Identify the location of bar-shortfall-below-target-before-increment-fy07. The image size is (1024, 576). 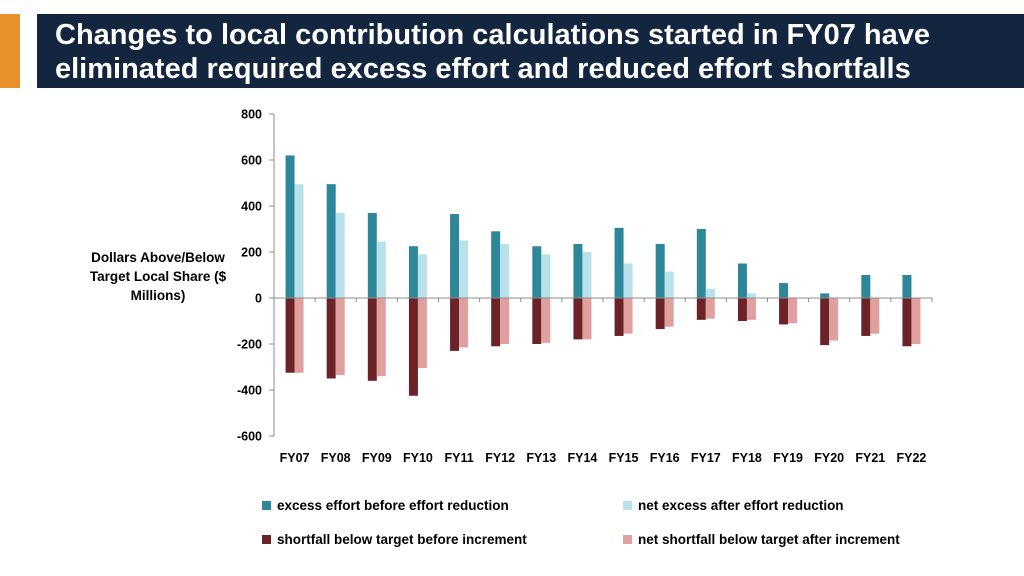
(290, 335).